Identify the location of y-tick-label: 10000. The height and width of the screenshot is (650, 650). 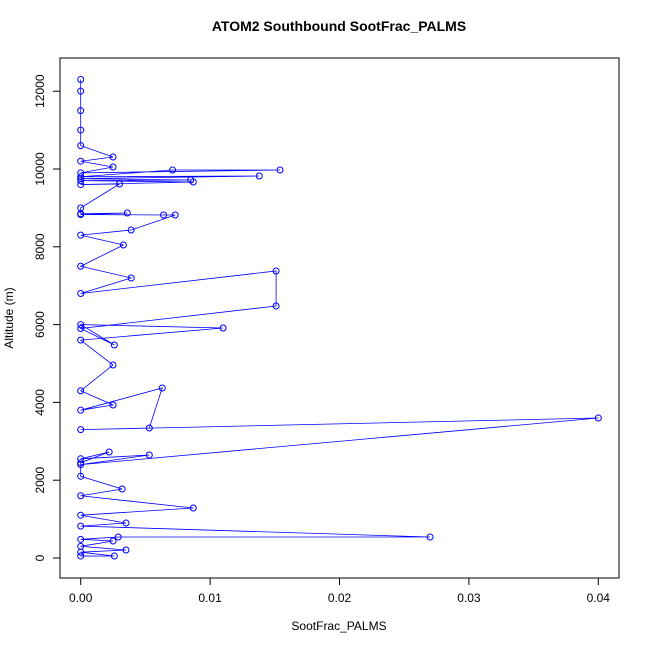
(40, 169).